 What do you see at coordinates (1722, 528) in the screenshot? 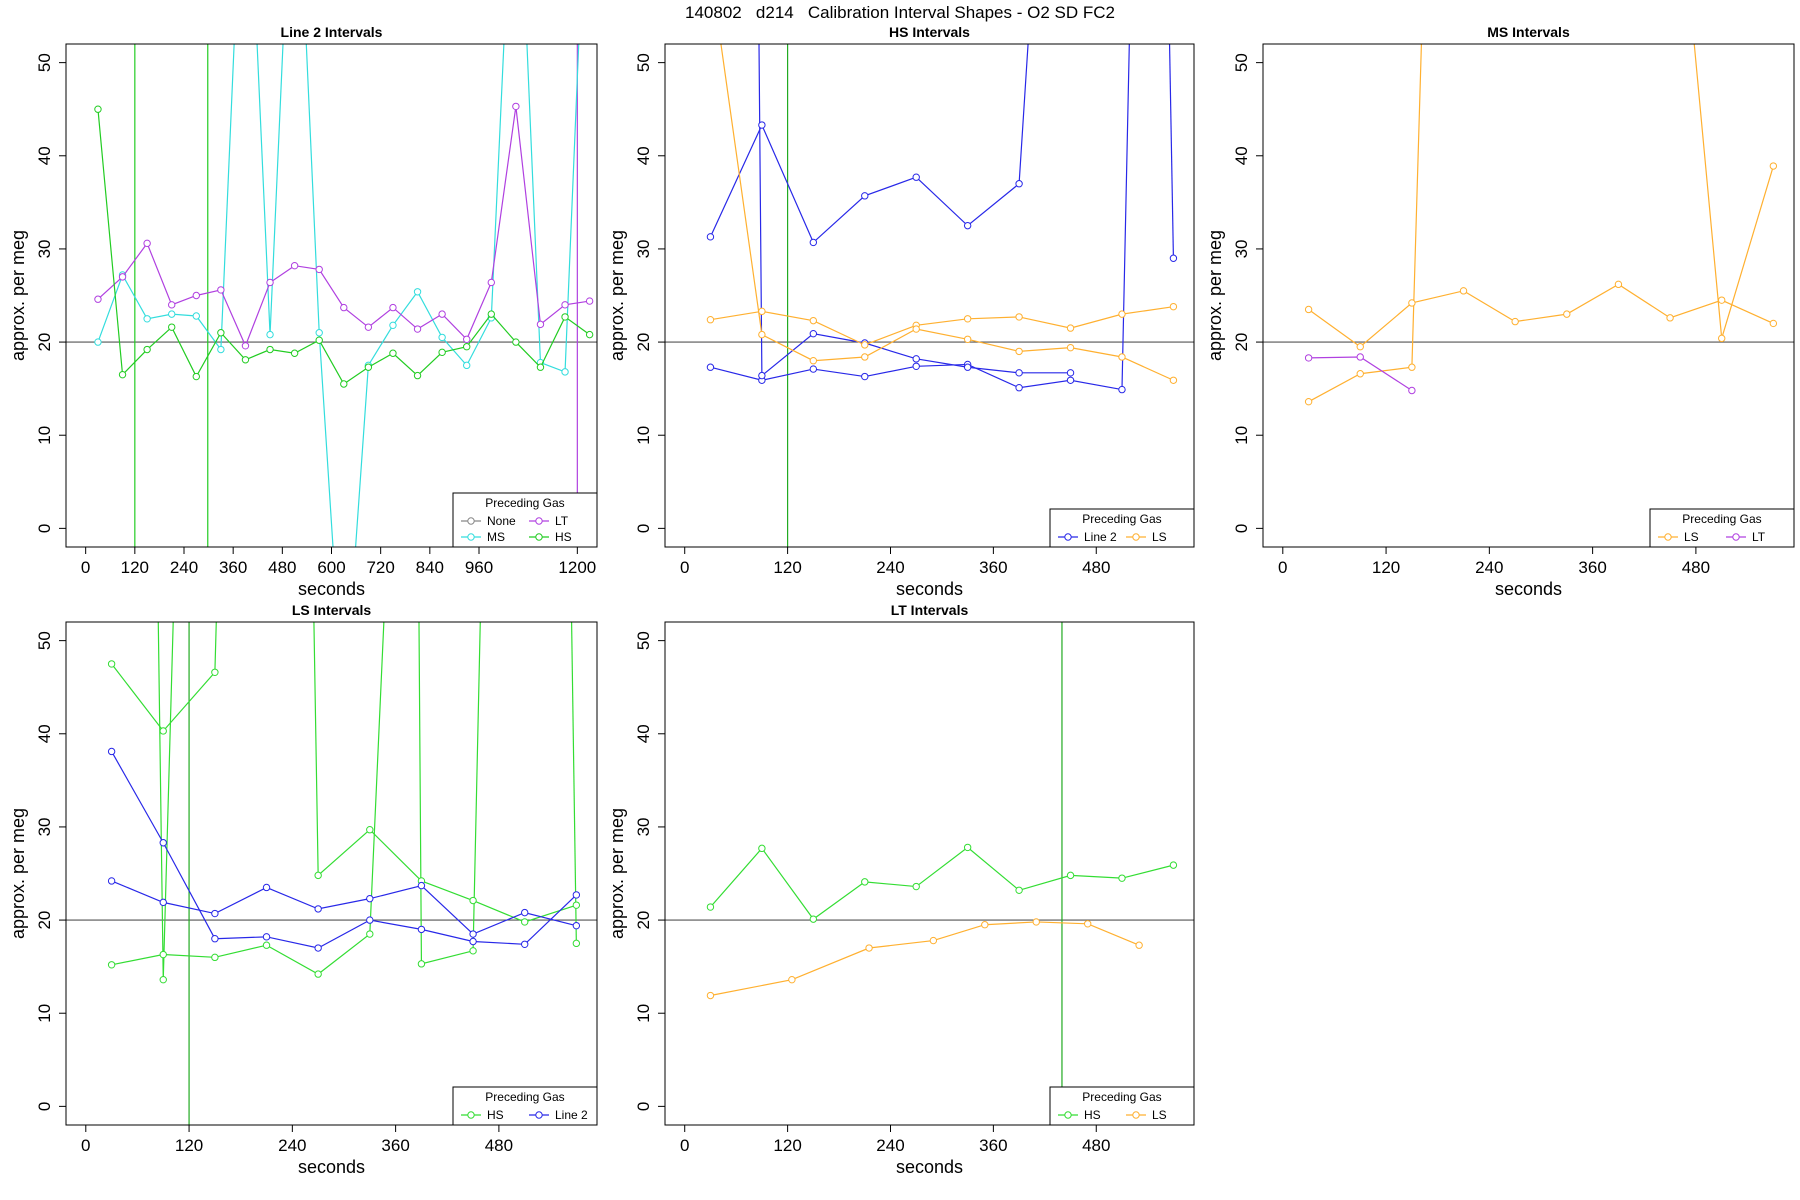
I see `legend: Preceding Gas LS LT` at bounding box center [1722, 528].